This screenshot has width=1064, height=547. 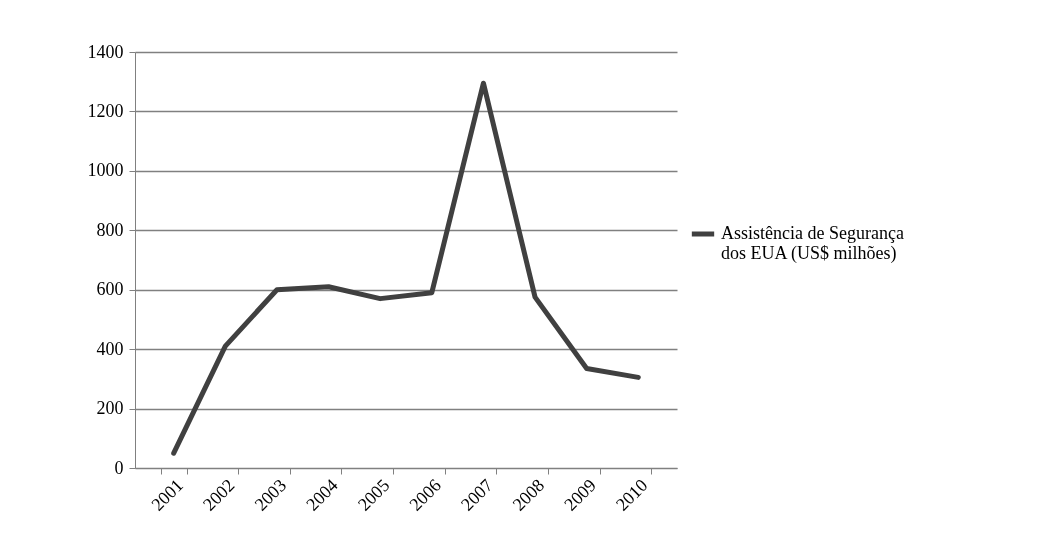 What do you see at coordinates (105, 51) in the screenshot?
I see `y-tick-label: 1400` at bounding box center [105, 51].